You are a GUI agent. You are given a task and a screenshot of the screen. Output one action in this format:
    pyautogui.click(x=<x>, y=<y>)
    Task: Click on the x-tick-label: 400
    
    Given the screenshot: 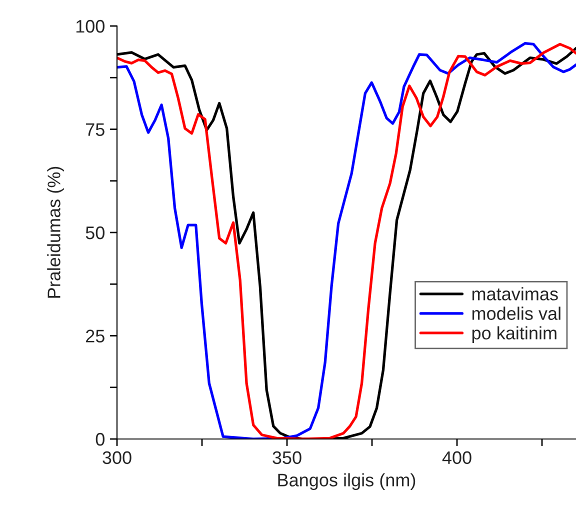 What is the action you would take?
    pyautogui.click(x=457, y=457)
    